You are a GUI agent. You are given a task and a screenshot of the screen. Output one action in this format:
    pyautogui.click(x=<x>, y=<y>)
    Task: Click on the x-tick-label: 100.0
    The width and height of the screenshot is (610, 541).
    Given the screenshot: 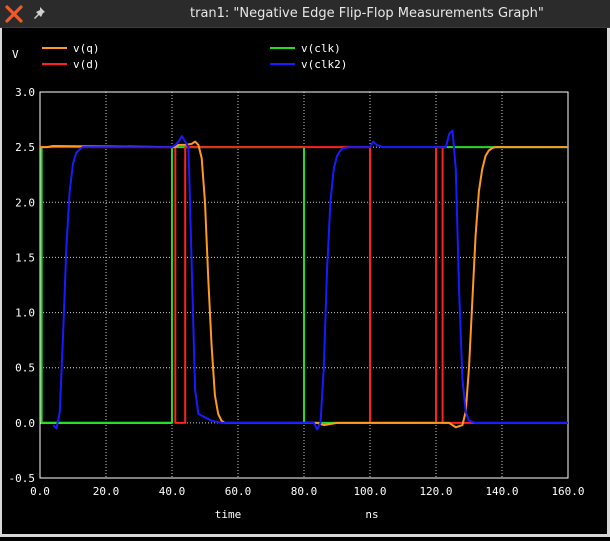 What is the action you would take?
    pyautogui.click(x=369, y=491)
    